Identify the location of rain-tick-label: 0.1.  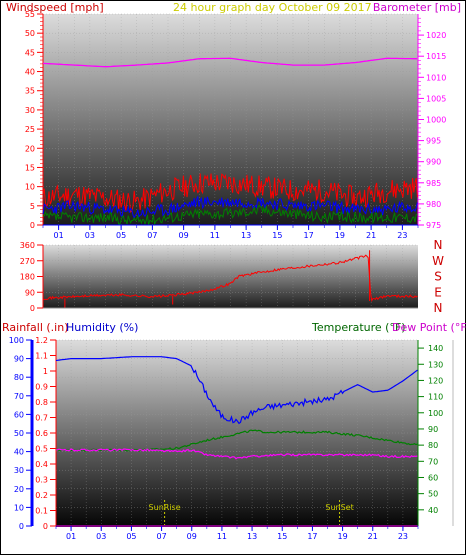
(41, 511).